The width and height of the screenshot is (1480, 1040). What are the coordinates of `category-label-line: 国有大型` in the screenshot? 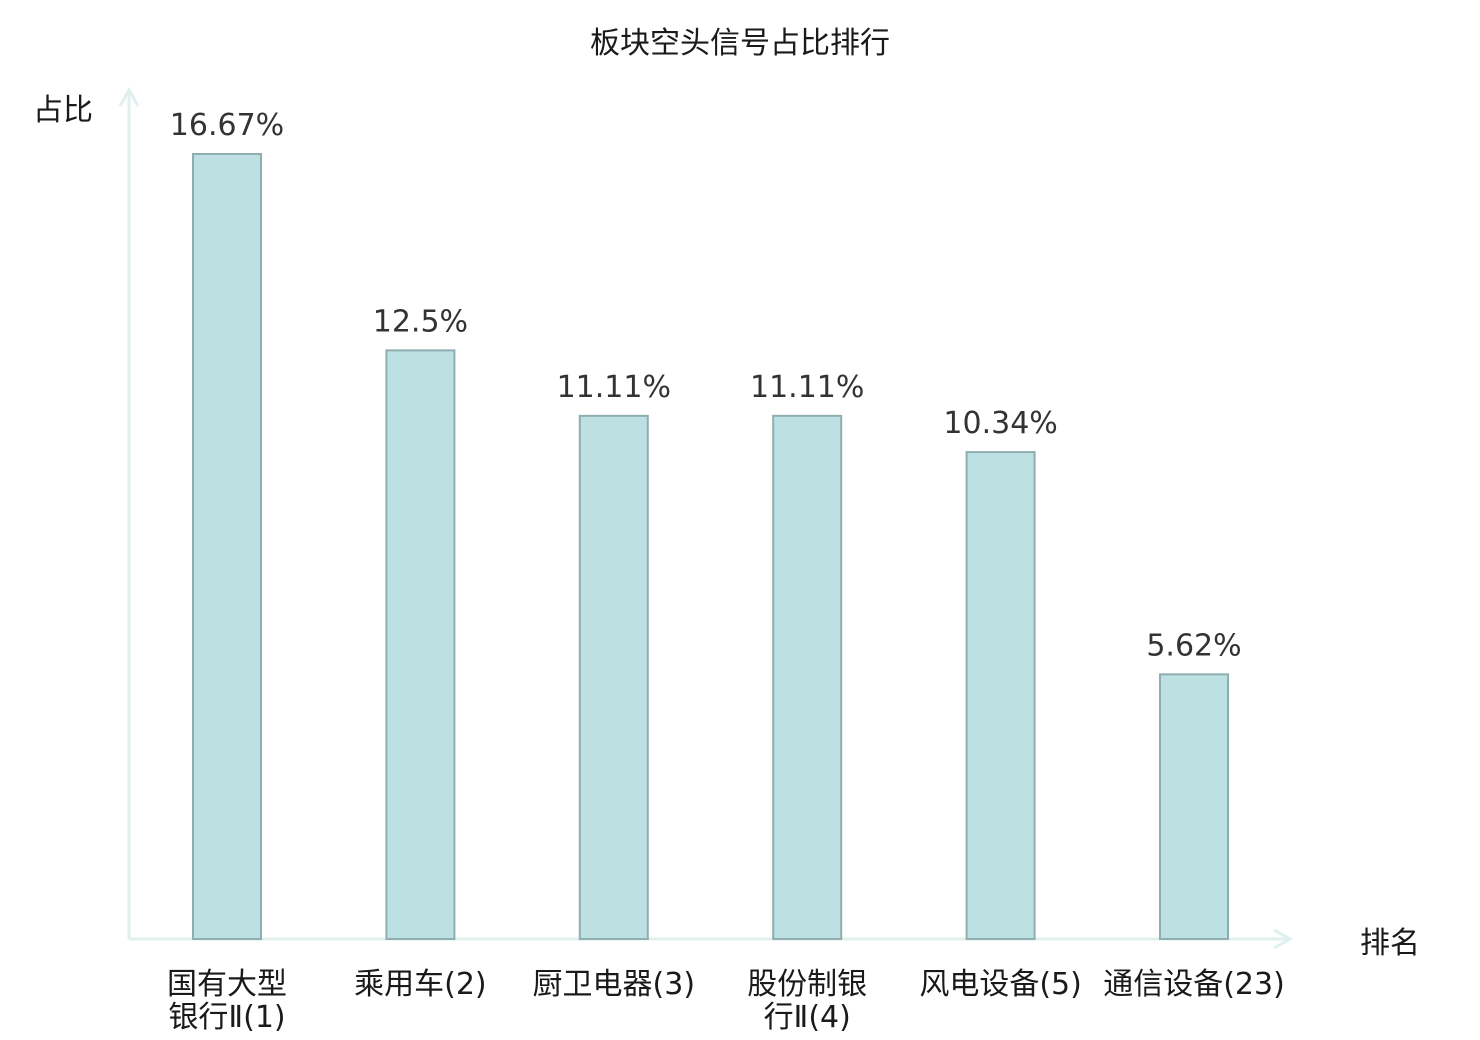 It's located at (227, 984).